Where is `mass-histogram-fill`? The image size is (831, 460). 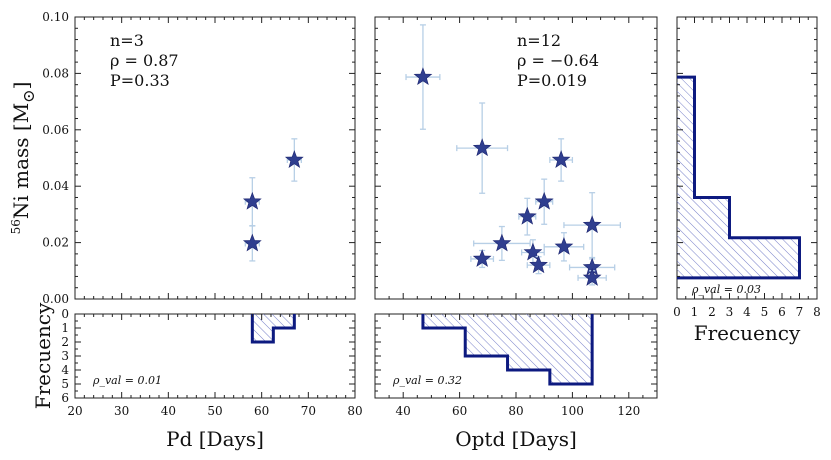
mass-histogram-fill is located at coordinates (738, 177).